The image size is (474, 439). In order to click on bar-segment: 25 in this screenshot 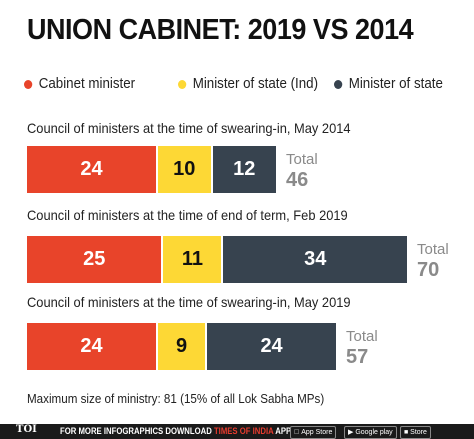, I will do `click(95, 259)`.